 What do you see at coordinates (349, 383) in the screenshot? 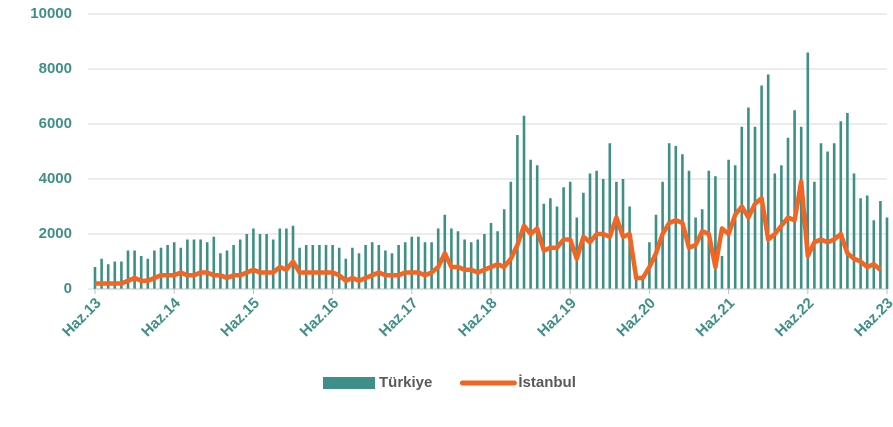
I see `legend-swatch` at bounding box center [349, 383].